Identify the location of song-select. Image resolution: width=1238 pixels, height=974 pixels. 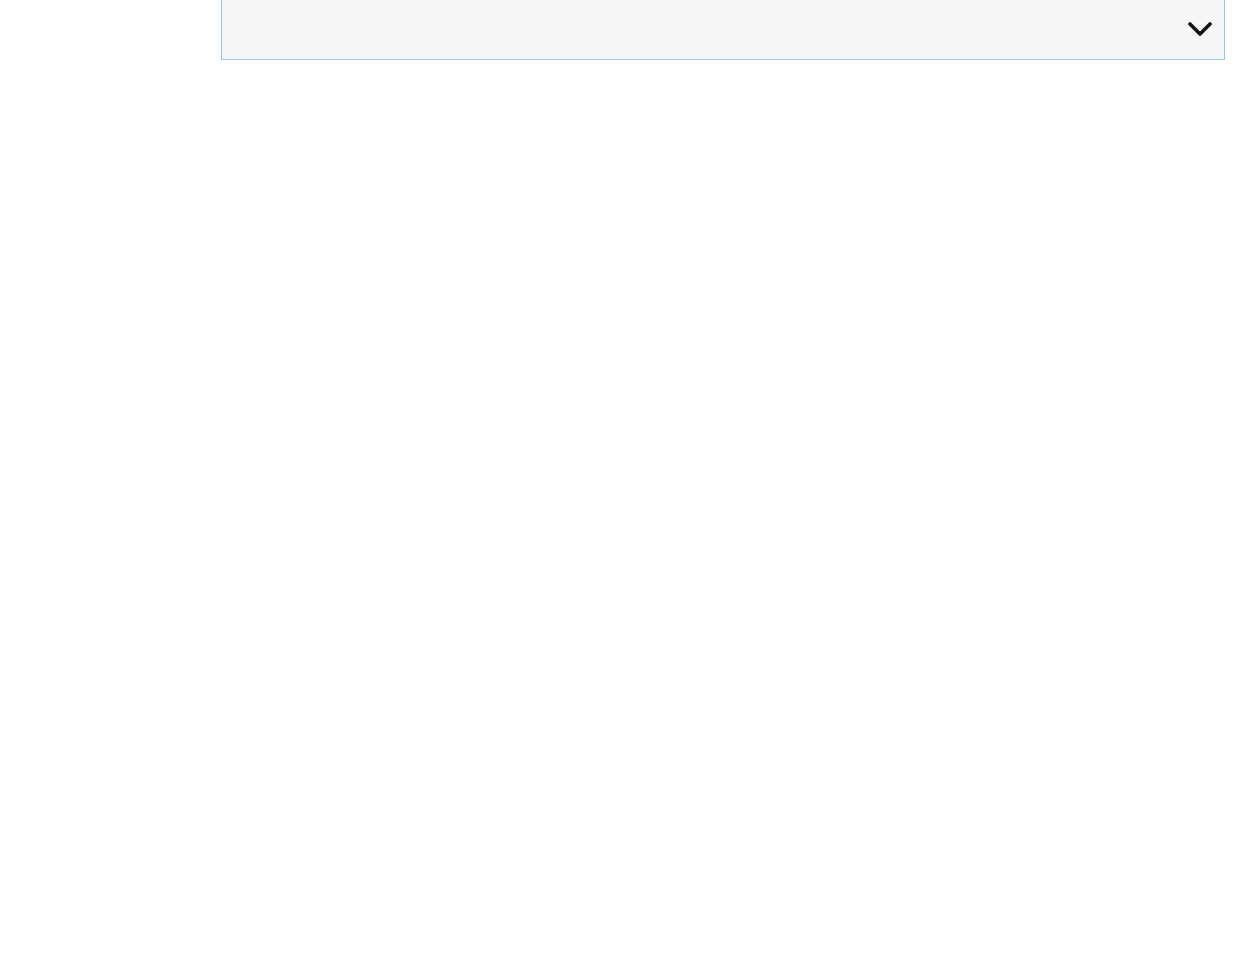
(723, 30).